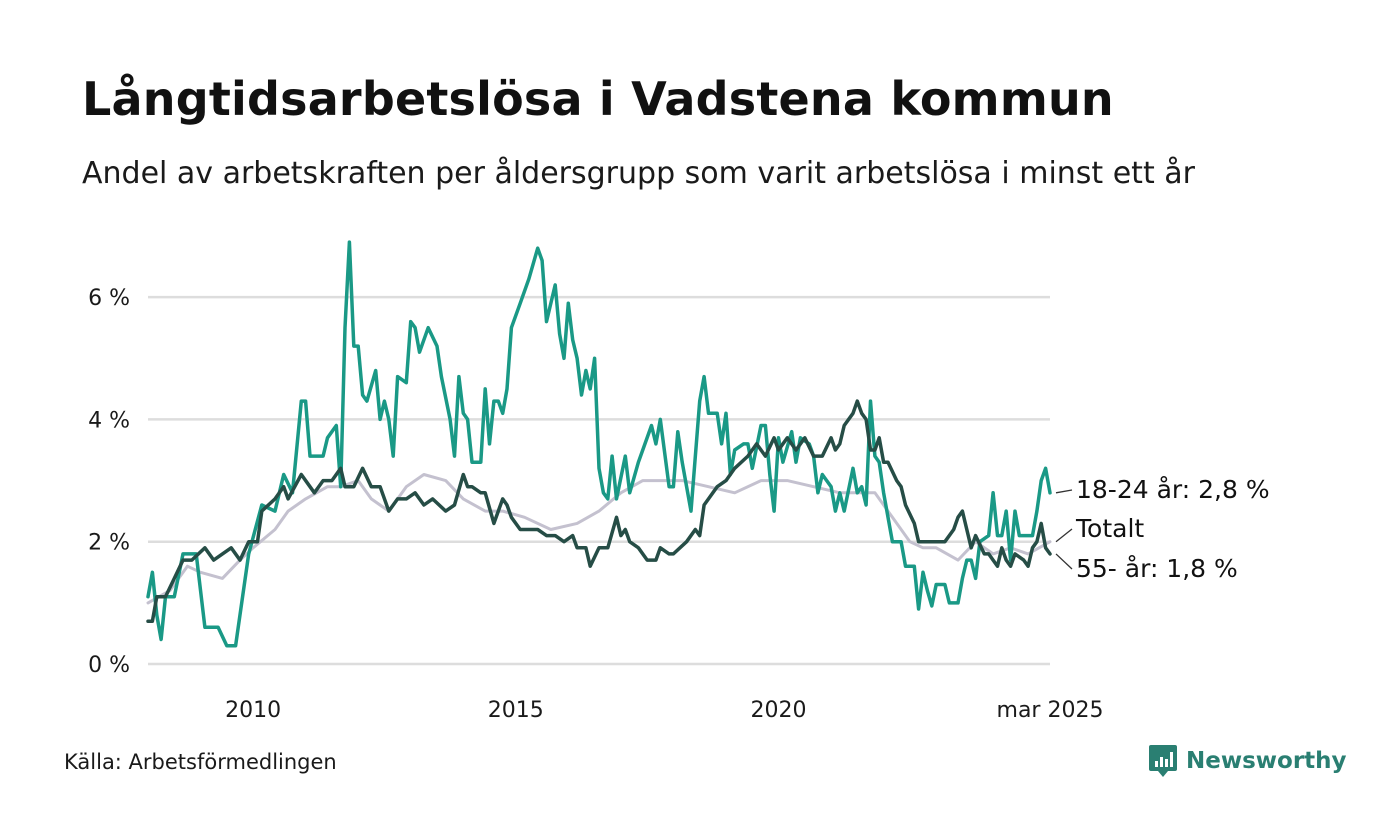 The width and height of the screenshot is (1400, 840). I want to click on newsworthy-logo-icon, so click(1163, 761).